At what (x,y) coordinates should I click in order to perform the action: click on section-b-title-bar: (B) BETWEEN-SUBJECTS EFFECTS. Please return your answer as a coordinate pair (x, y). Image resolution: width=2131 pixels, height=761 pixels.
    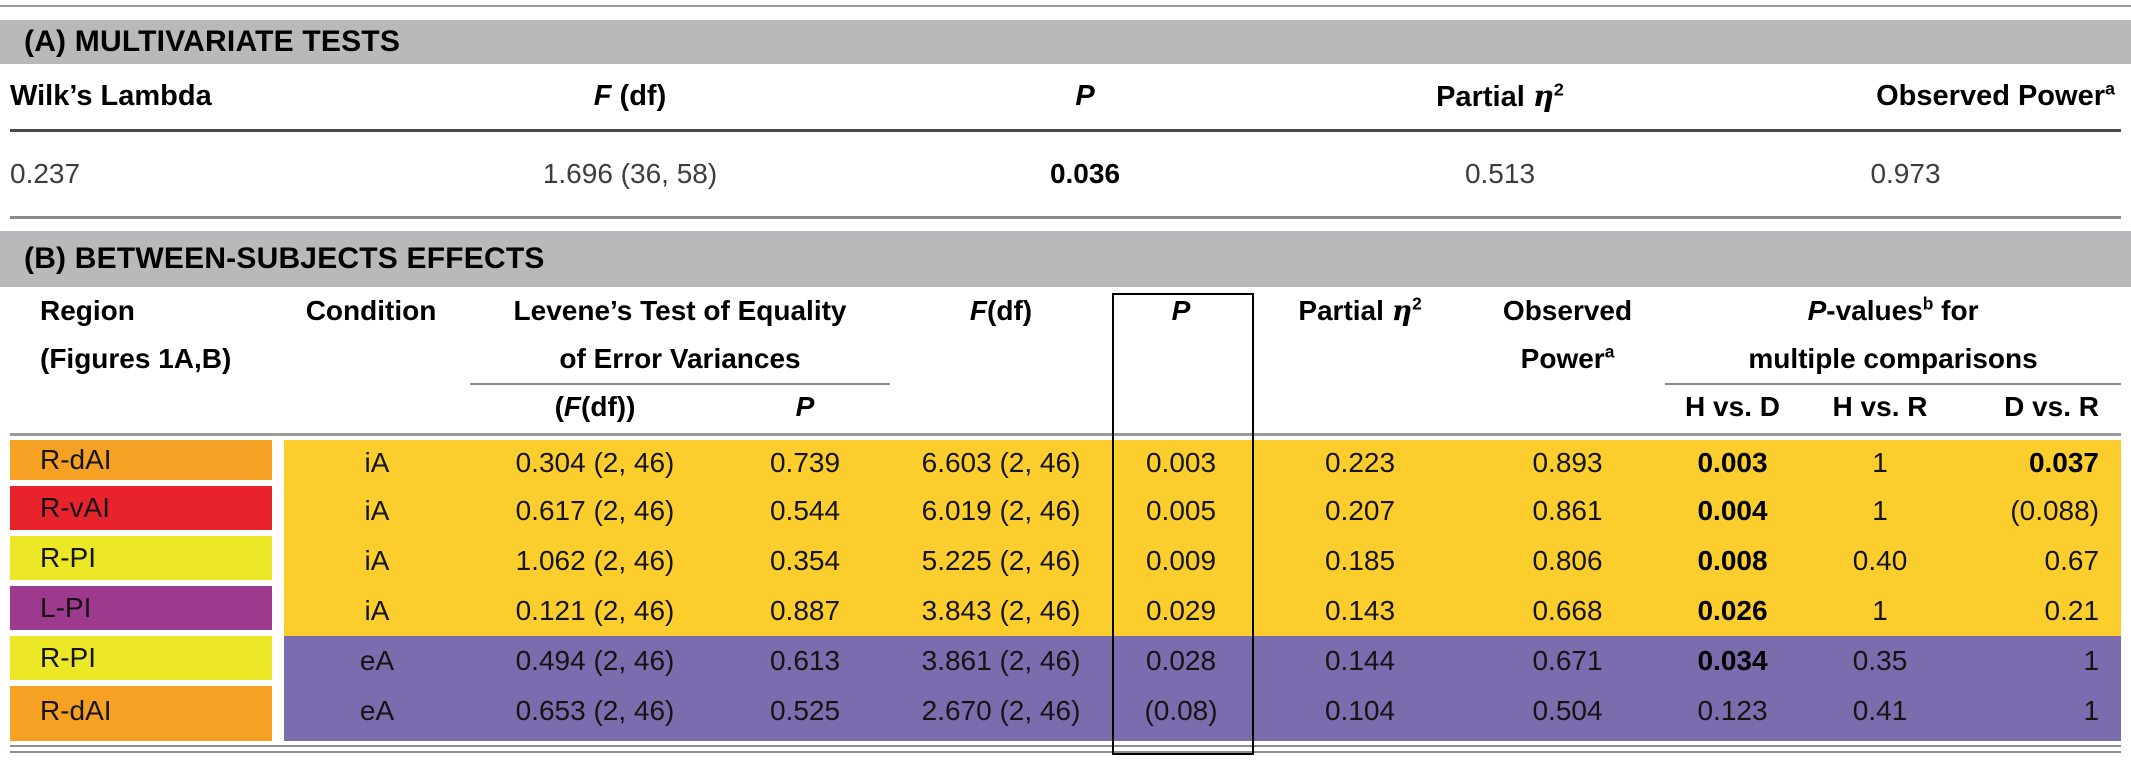
    Looking at the image, I should click on (1065, 259).